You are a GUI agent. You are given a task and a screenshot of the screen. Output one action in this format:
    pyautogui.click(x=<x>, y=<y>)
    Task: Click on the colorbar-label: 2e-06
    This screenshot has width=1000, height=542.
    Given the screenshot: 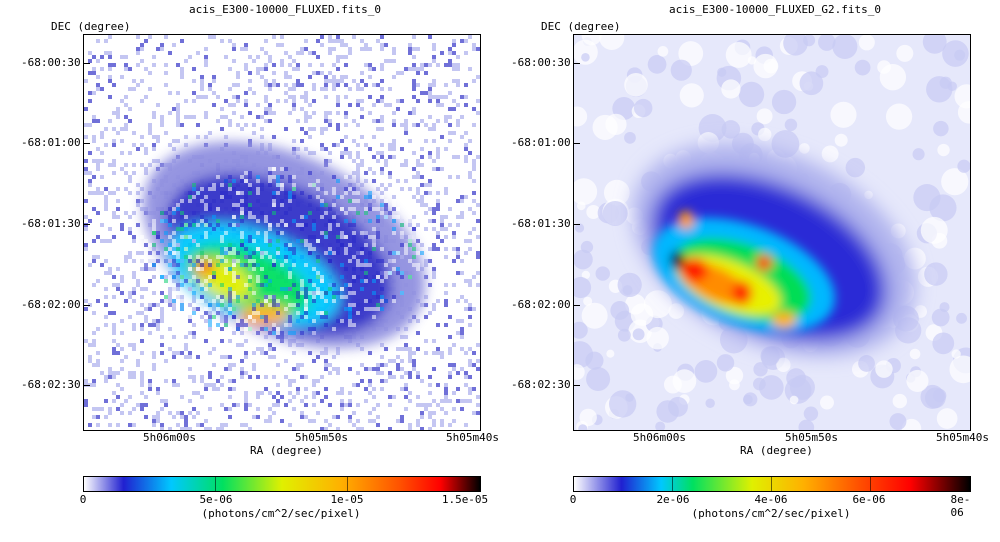 What is the action you would take?
    pyautogui.click(x=673, y=499)
    